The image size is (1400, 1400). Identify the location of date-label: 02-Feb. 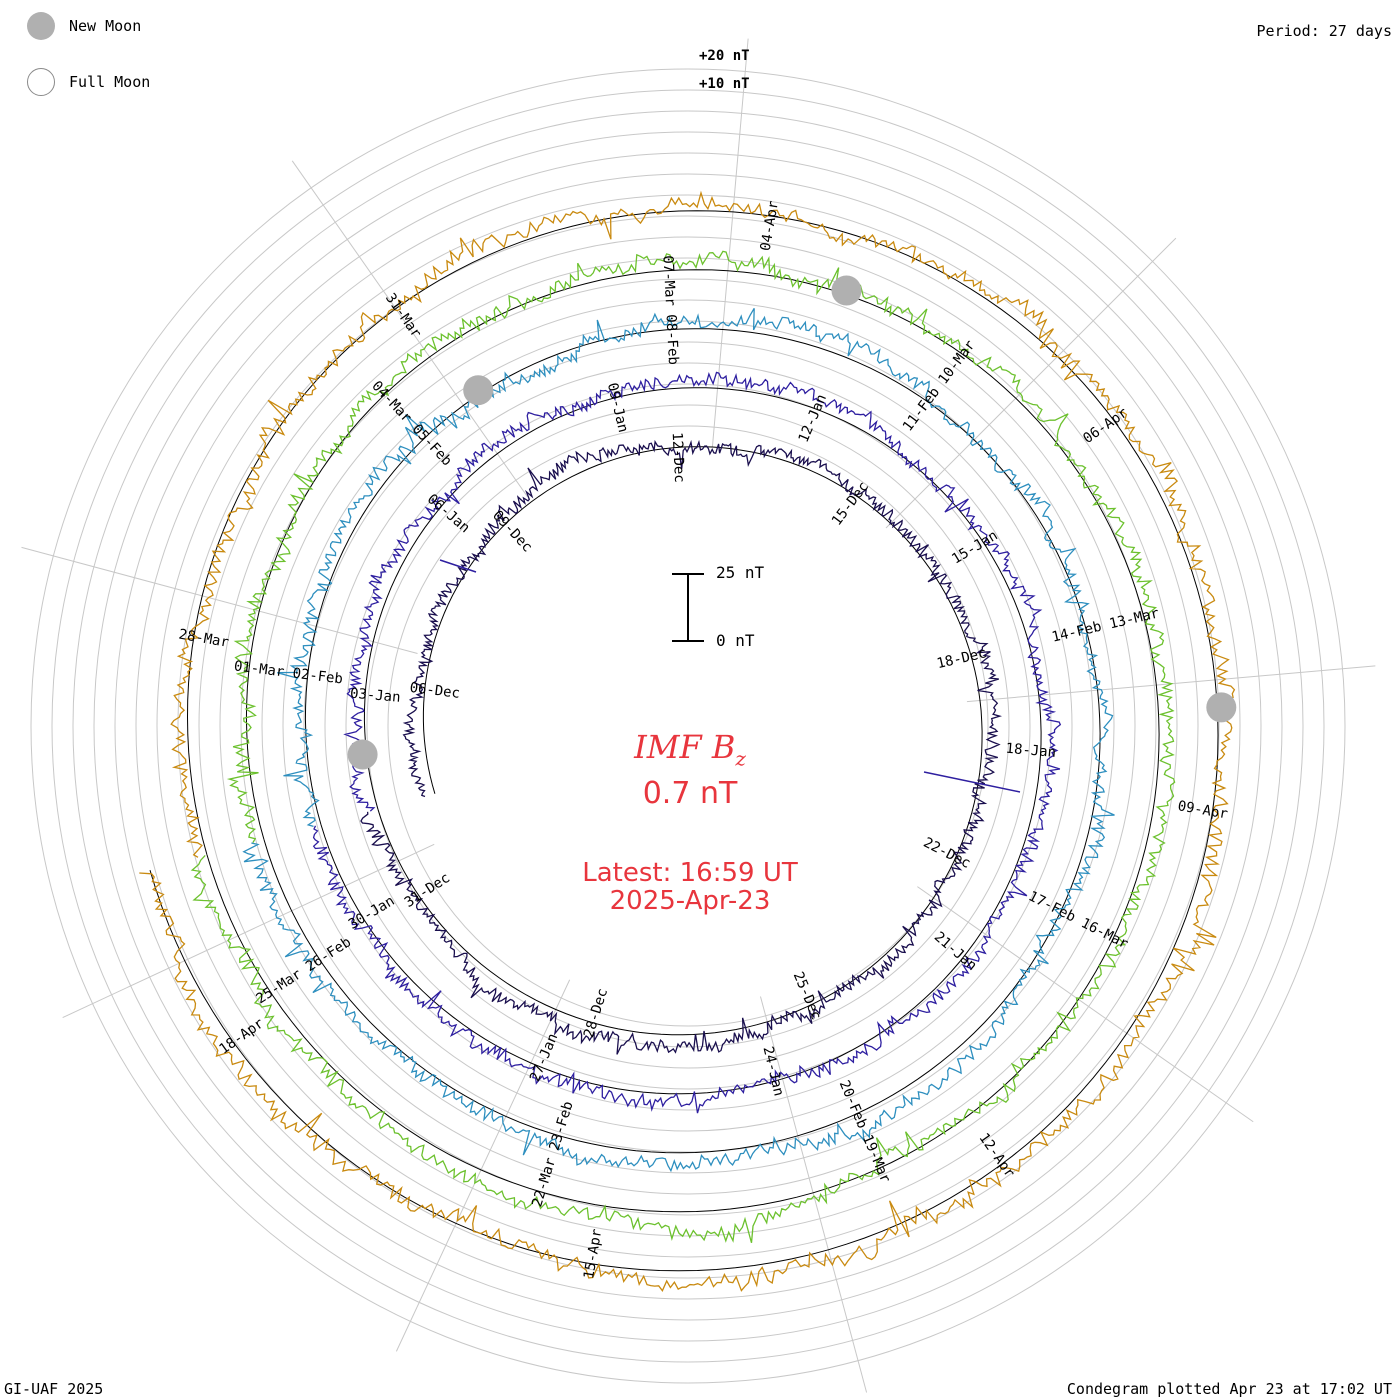
(318, 677).